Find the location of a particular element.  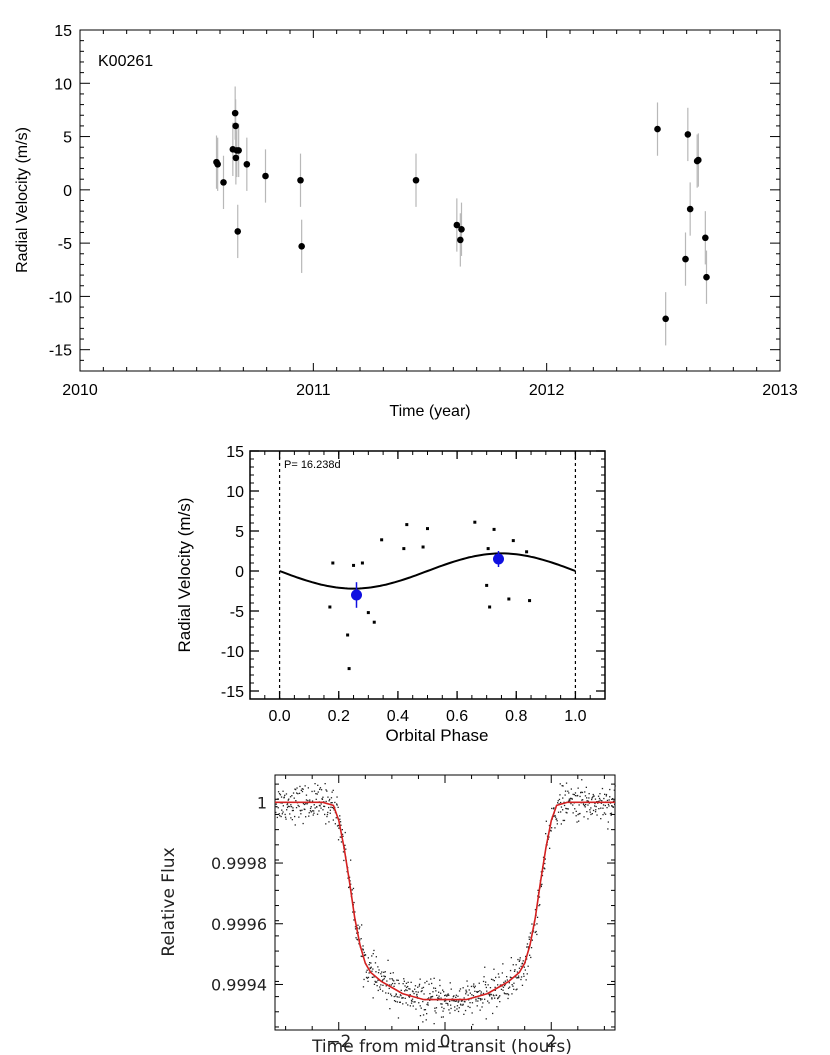

y-tick-label: 0 is located at coordinates (239, 572).